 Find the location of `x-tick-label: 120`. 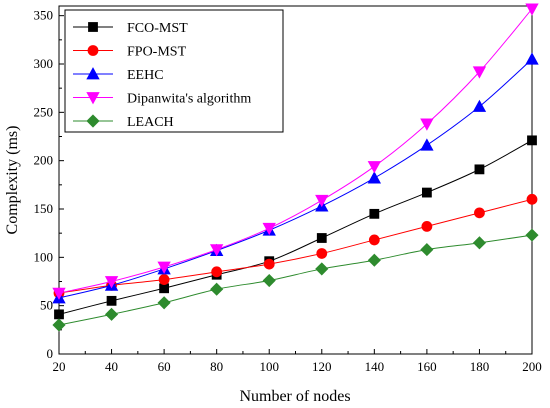

x-tick-label: 120 is located at coordinates (322, 366).